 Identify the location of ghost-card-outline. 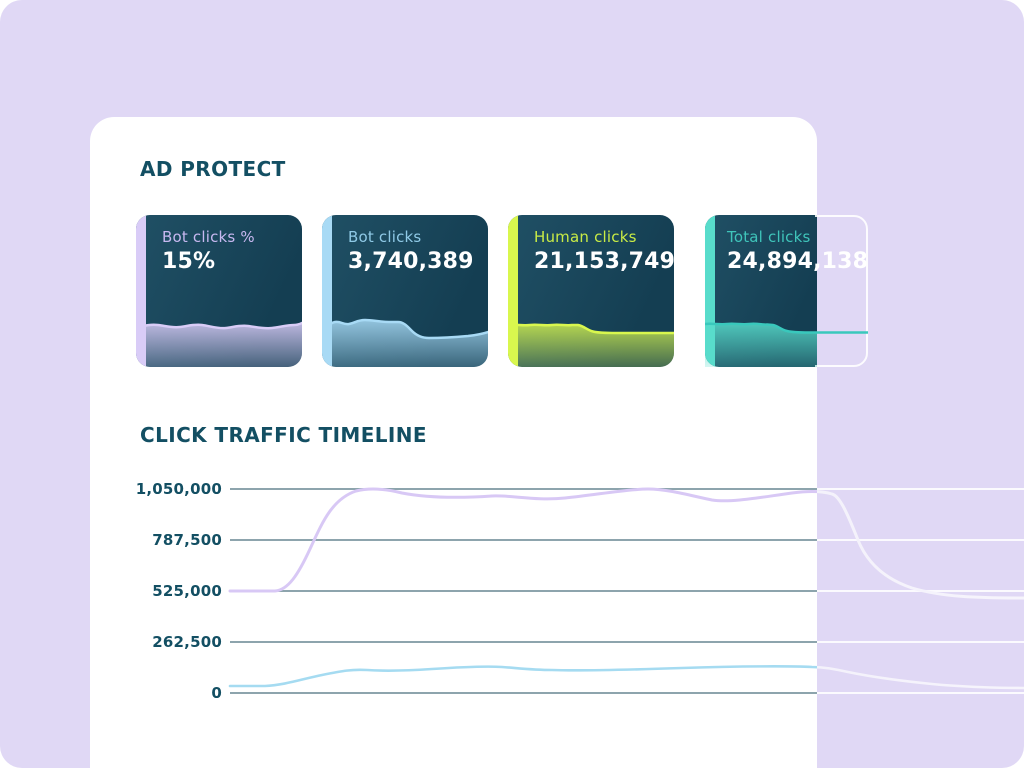
(841, 291).